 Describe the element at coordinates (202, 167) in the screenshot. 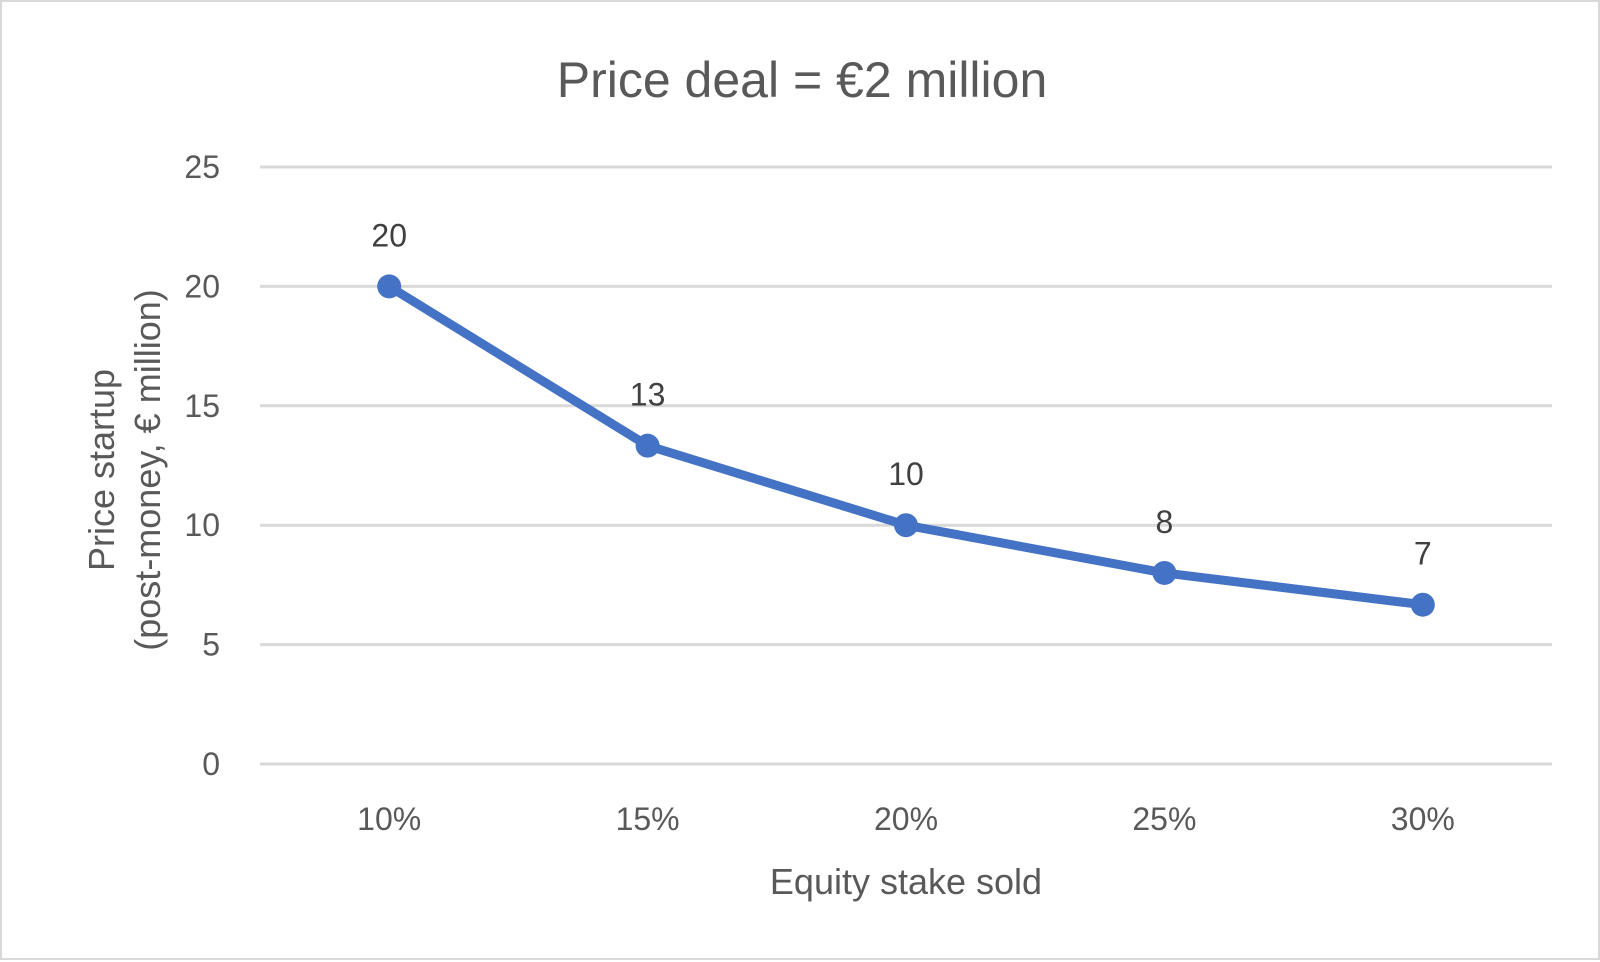

I see `y-tick-label: 25` at that location.